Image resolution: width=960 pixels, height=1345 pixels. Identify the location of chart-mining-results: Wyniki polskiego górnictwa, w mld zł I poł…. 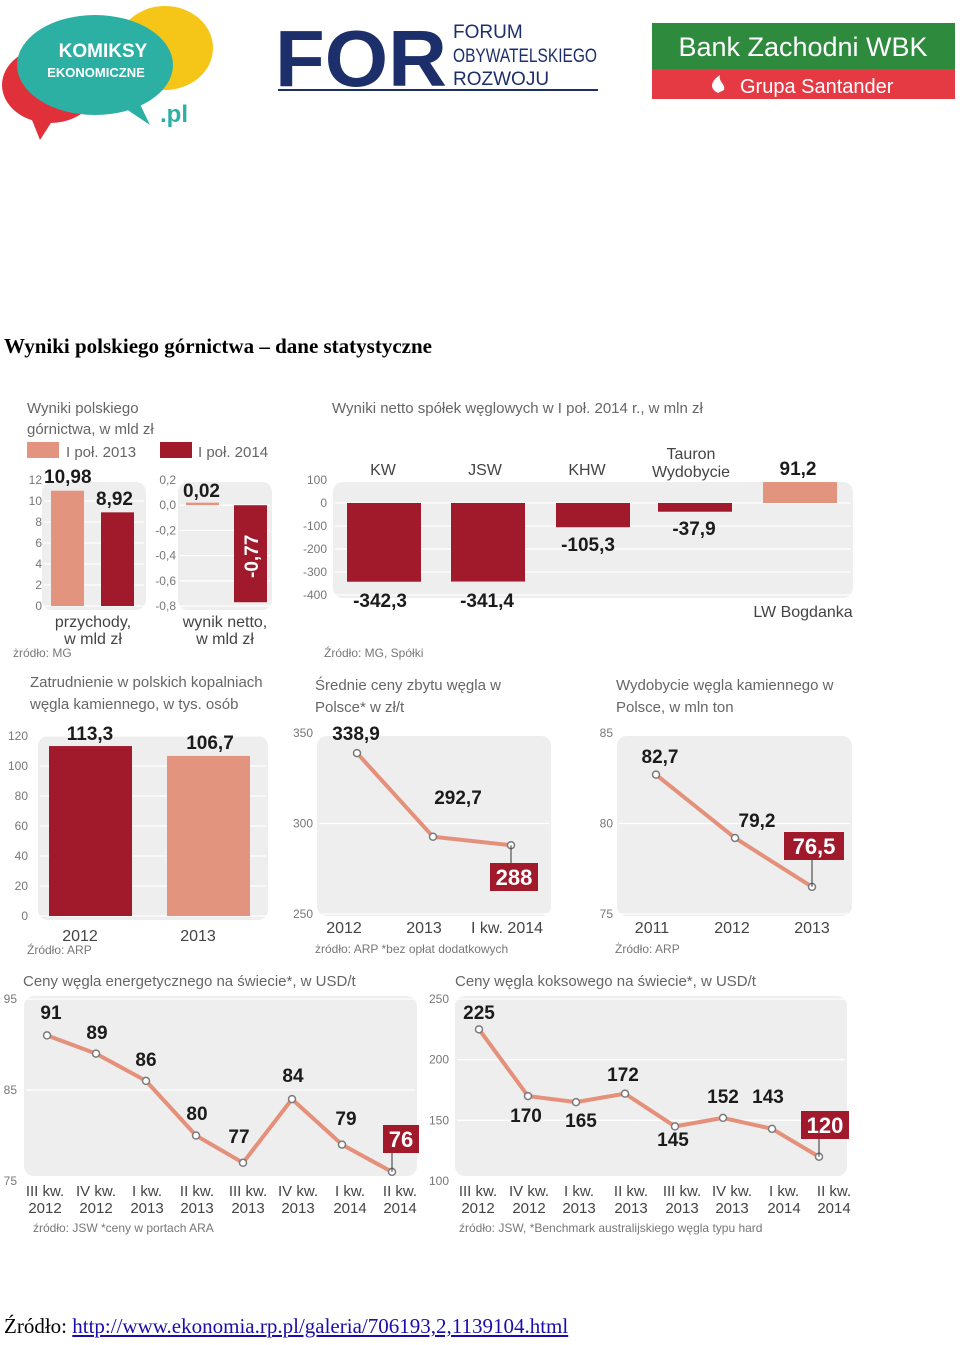
(142, 530).